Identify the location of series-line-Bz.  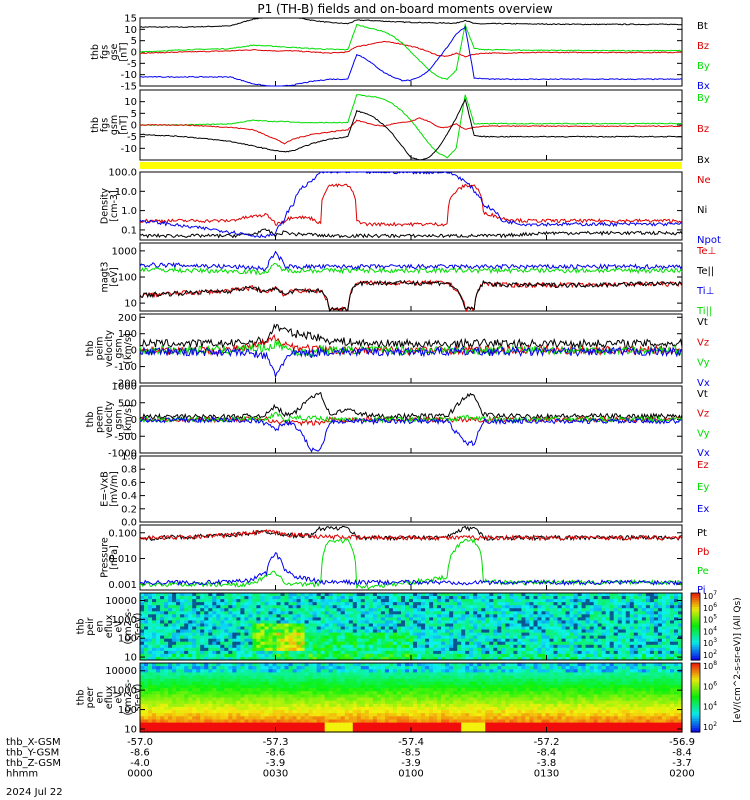
(411, 49).